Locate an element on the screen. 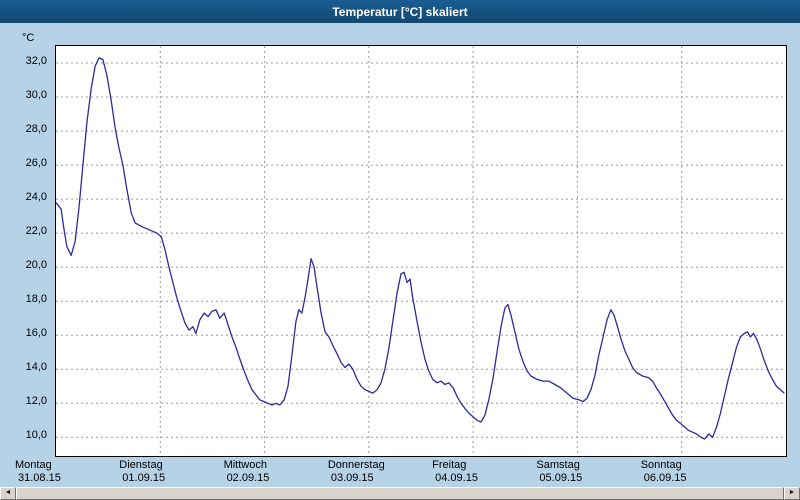 This screenshot has width=800, height=500. scroll-left-button: ◄ is located at coordinates (8, 493).